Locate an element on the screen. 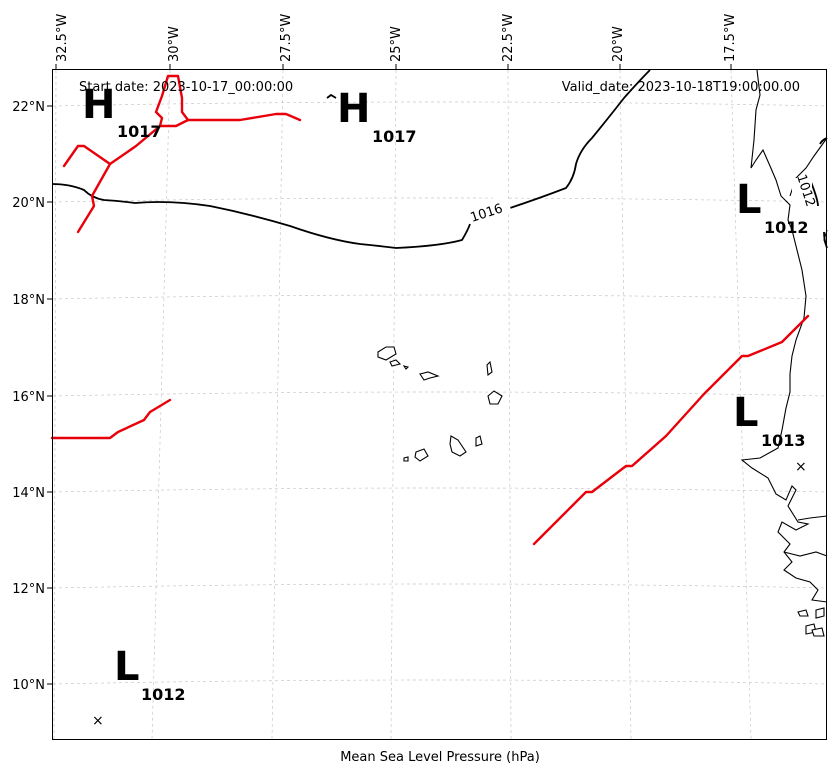  lon-label: 17.5°W is located at coordinates (730, 38).